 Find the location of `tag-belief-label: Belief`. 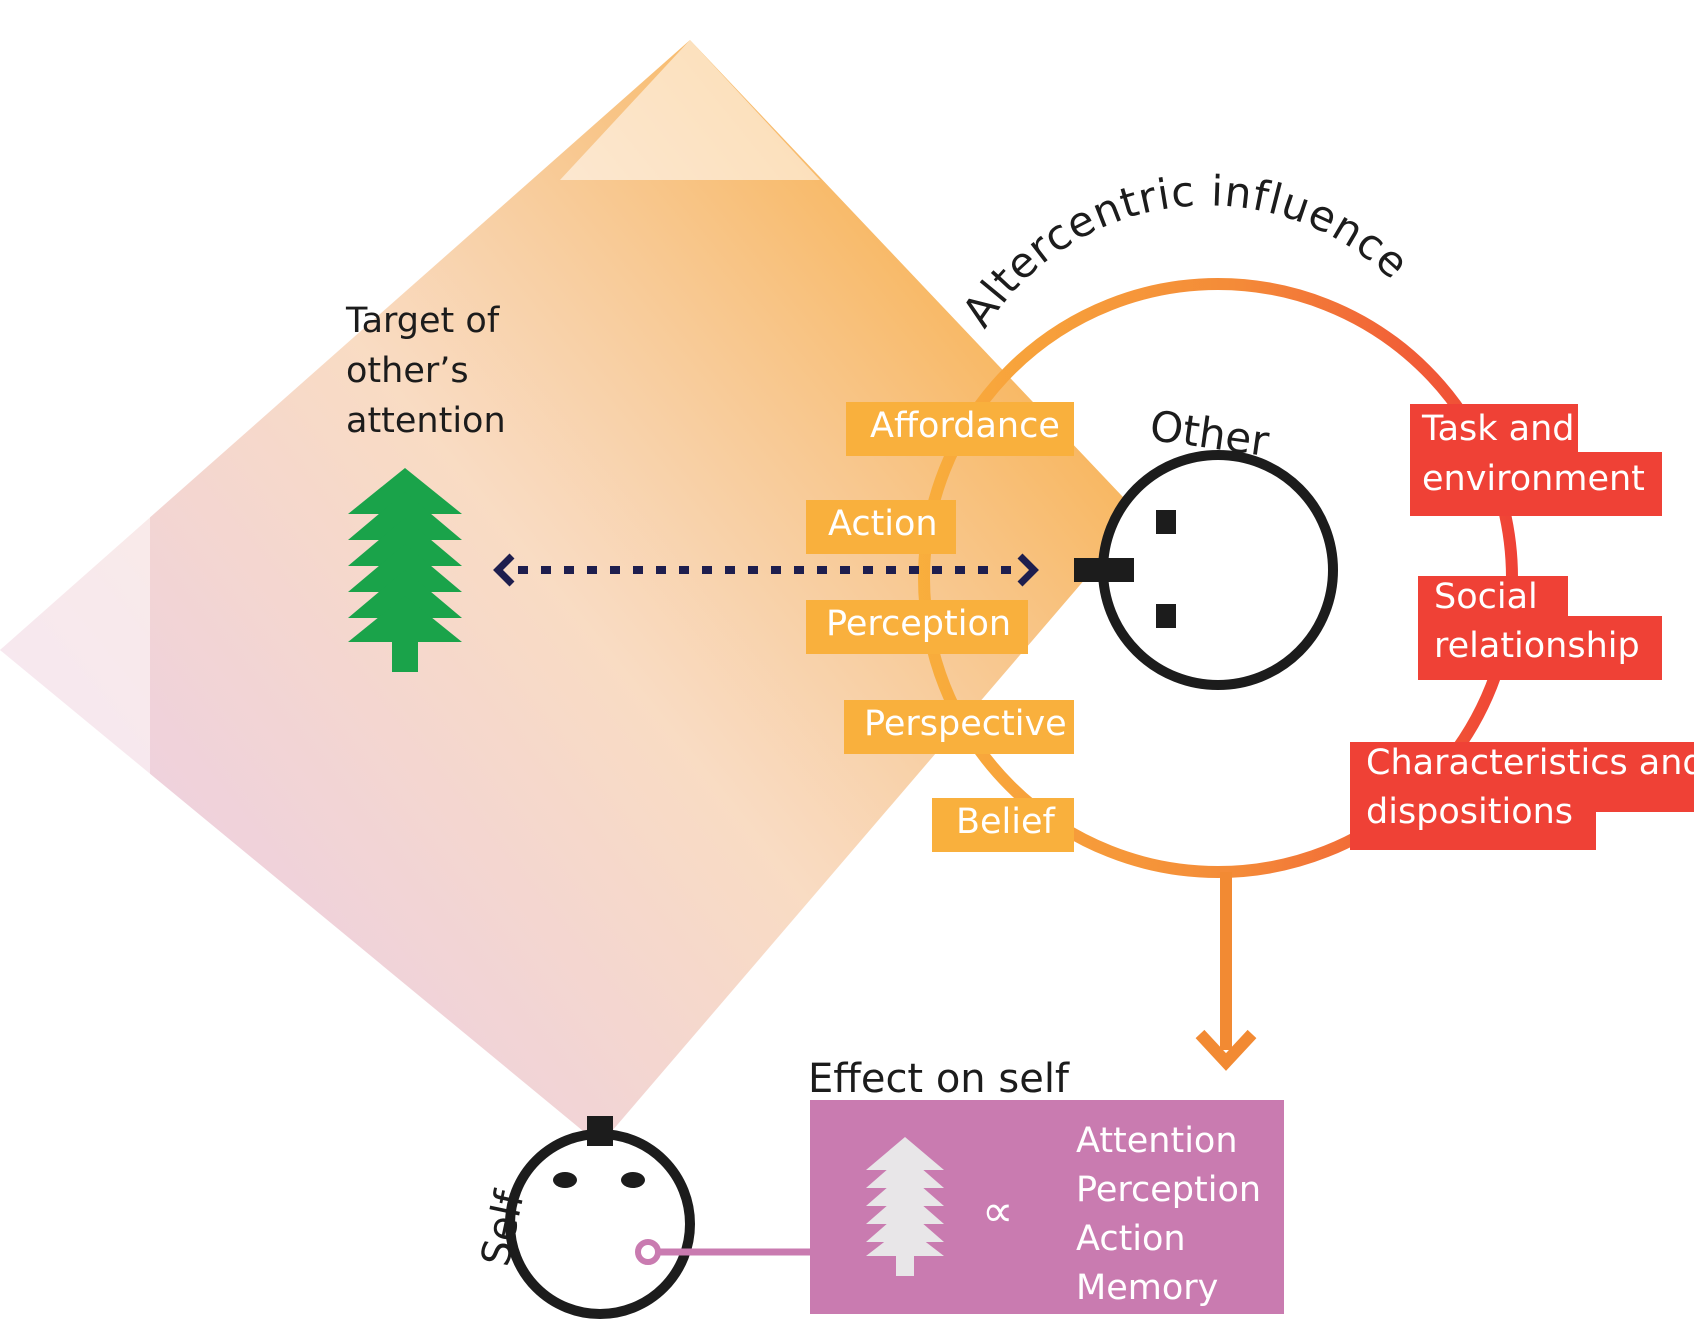

tag-belief-label: Belief is located at coordinates (1006, 822).